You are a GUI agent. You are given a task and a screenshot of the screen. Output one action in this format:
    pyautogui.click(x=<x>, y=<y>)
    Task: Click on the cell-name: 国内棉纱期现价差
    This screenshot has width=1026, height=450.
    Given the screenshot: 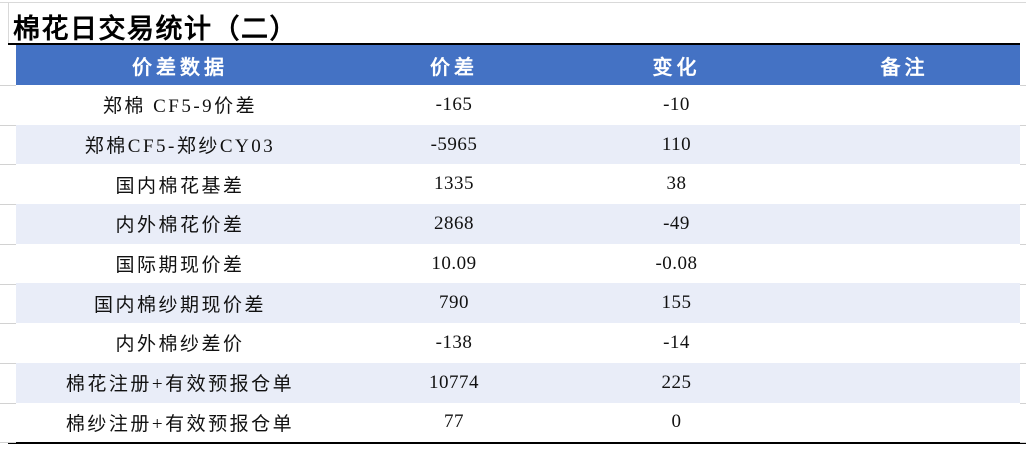 What is the action you would take?
    pyautogui.click(x=180, y=303)
    